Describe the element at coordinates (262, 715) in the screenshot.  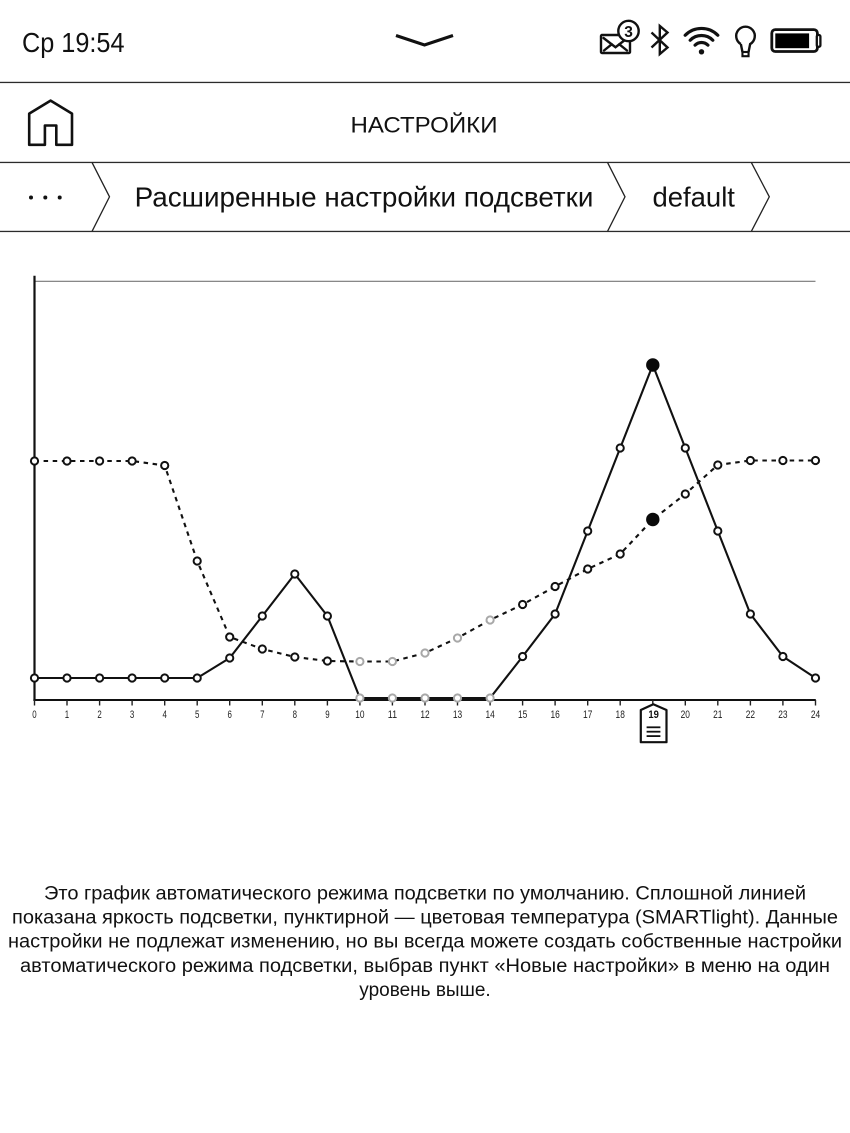
I see `svg-text: 7` at that location.